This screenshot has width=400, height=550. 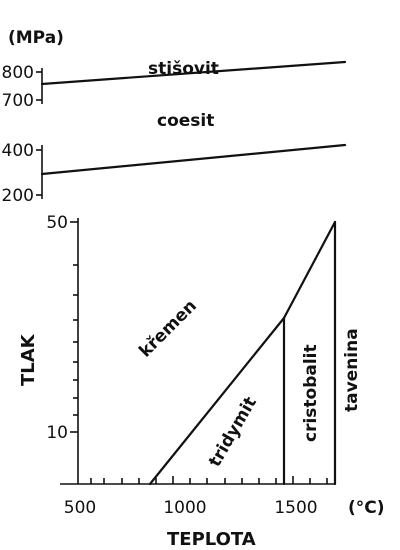 What do you see at coordinates (209, 480) in the screenshot?
I see `main-x-ticks` at bounding box center [209, 480].